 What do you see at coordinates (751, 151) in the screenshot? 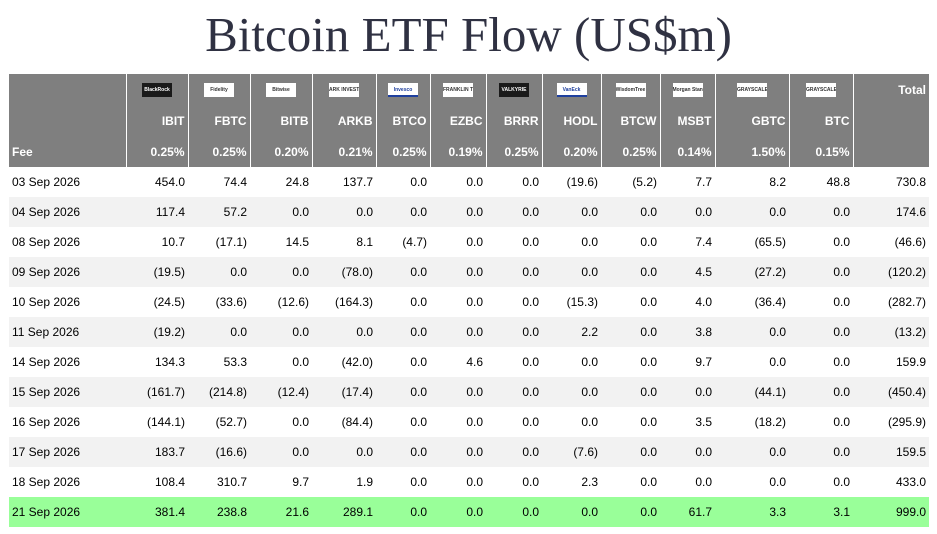
I see `fee-cell: 1.50%` at bounding box center [751, 151].